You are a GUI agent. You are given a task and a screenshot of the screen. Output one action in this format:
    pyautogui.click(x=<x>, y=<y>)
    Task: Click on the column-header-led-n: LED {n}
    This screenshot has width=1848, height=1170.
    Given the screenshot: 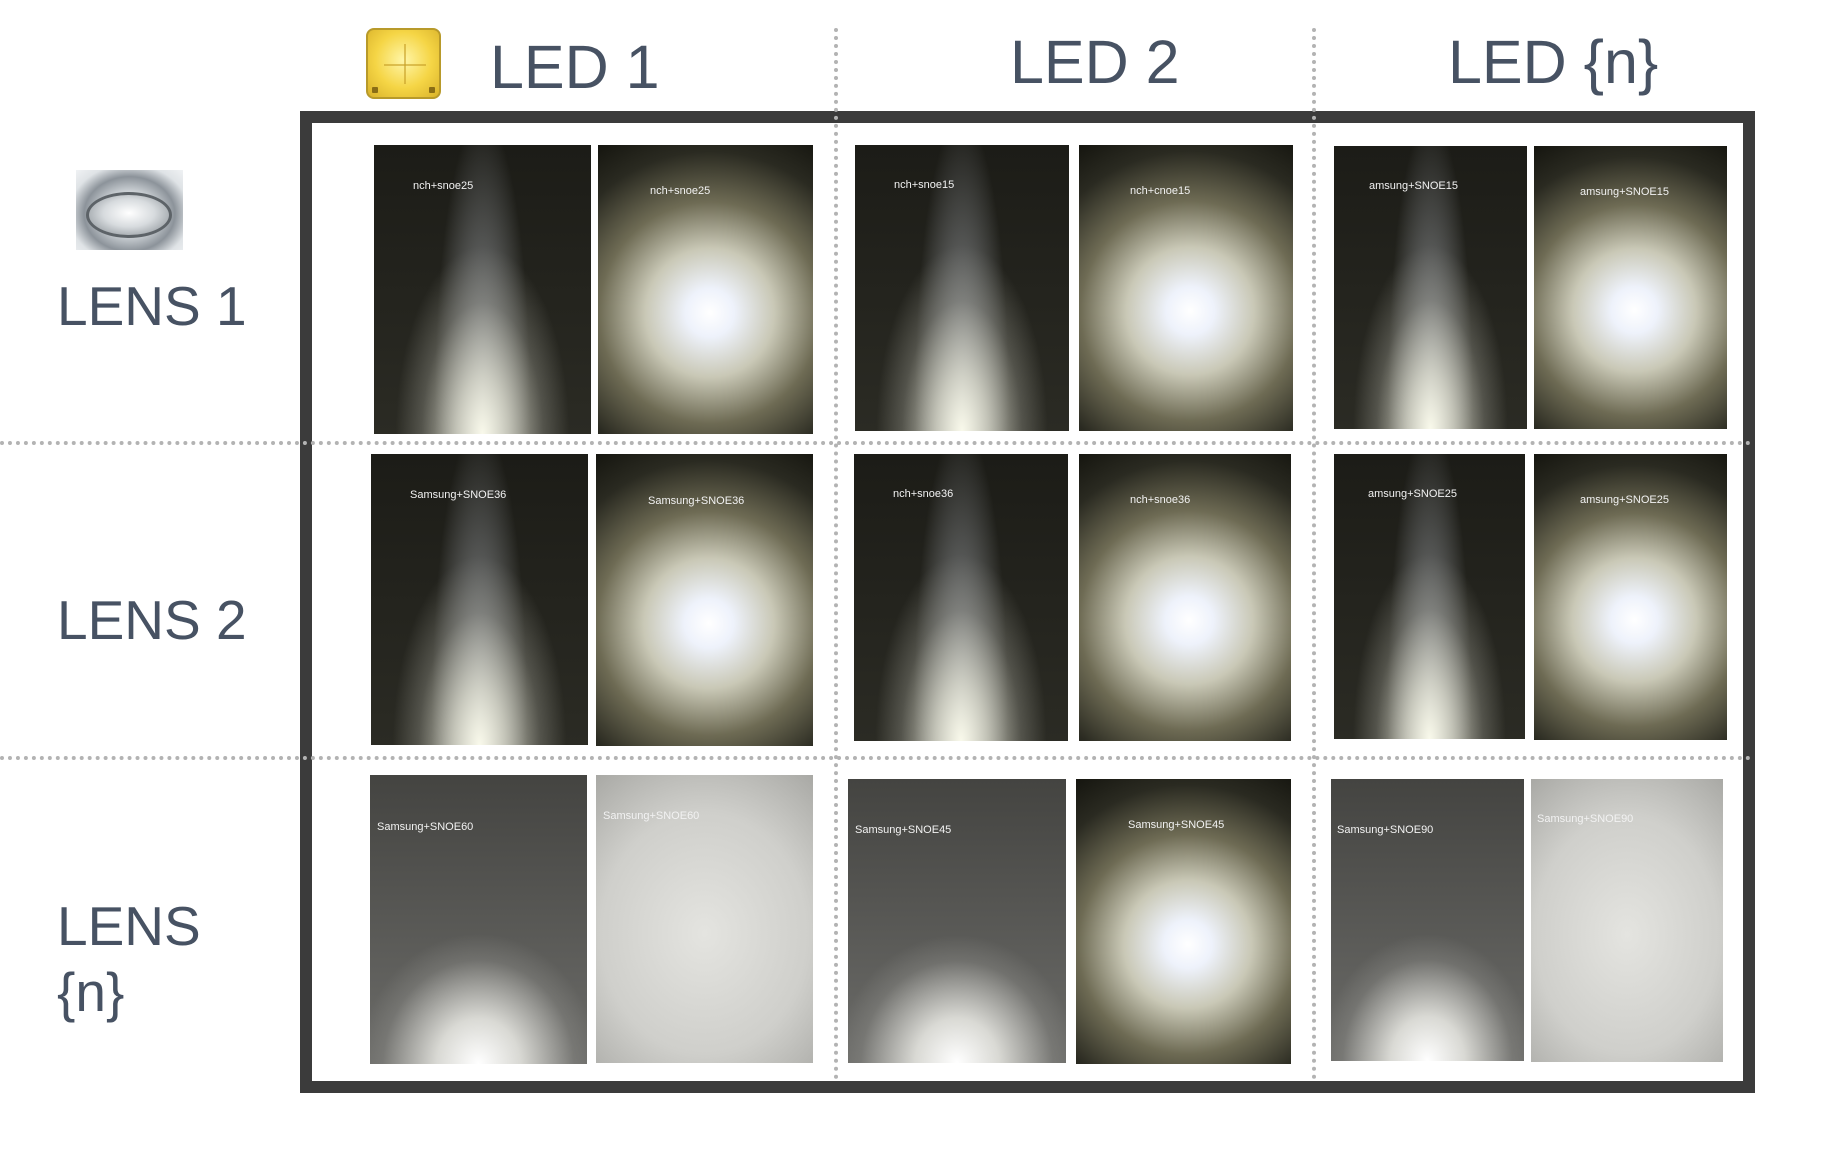 What is the action you would take?
    pyautogui.click(x=1553, y=62)
    